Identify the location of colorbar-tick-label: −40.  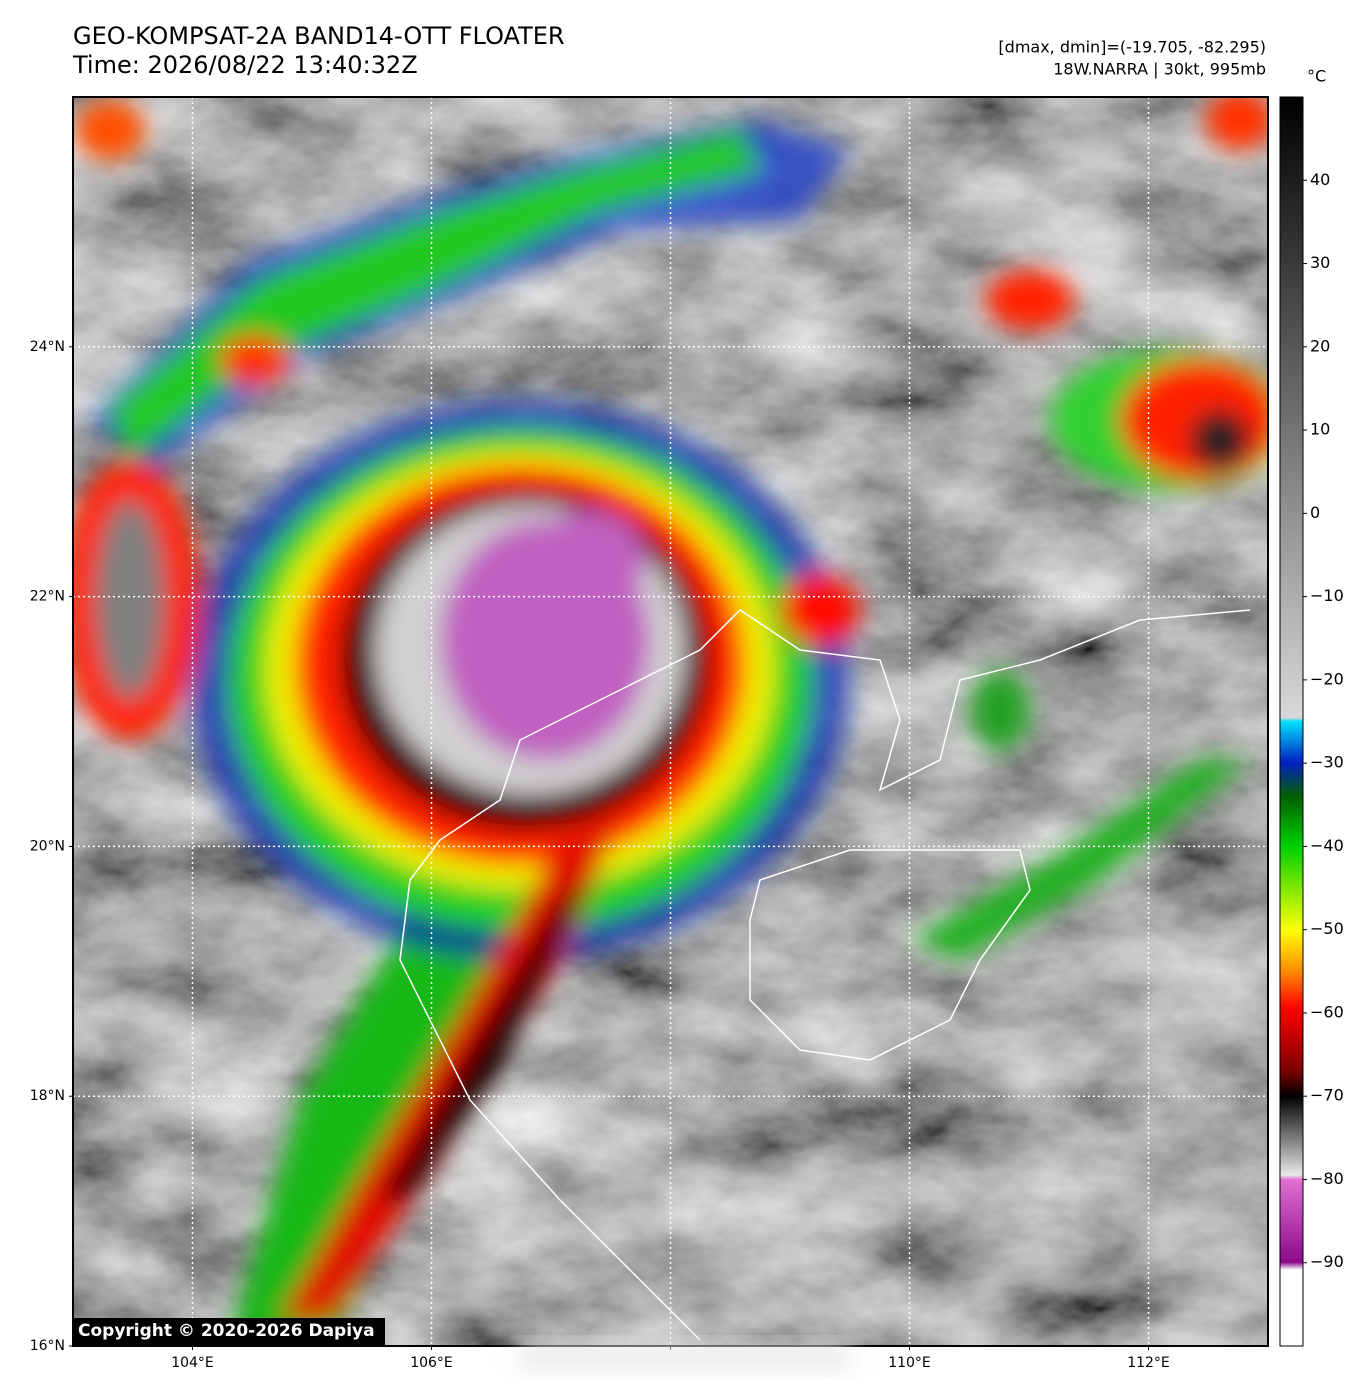
(1327, 845).